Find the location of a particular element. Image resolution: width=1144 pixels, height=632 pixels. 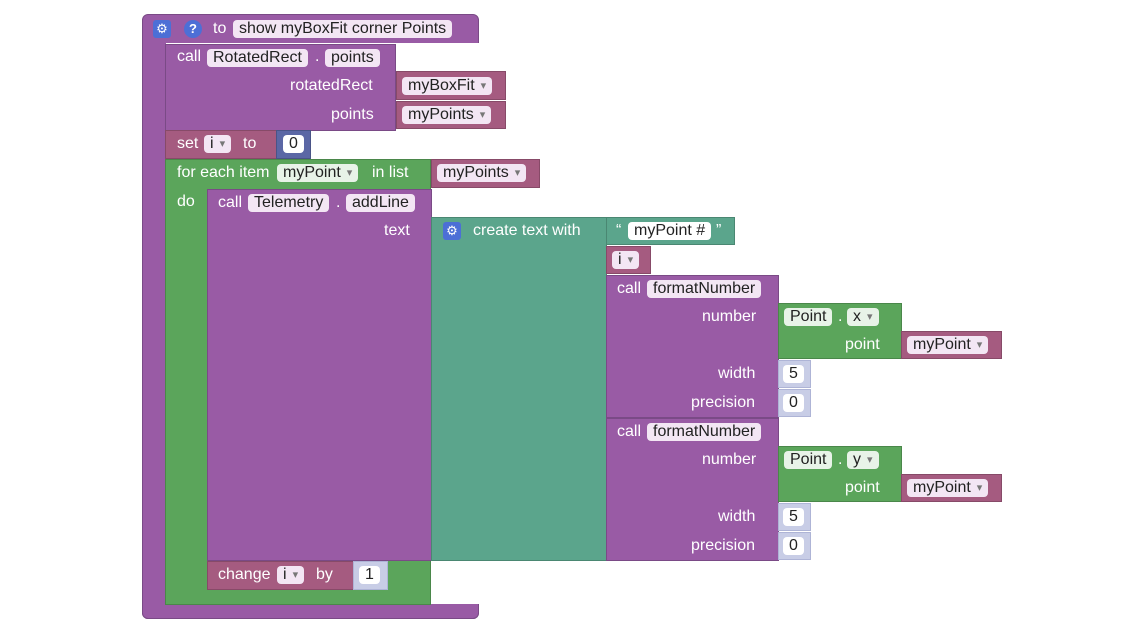

open-quote: “ is located at coordinates (619, 230).